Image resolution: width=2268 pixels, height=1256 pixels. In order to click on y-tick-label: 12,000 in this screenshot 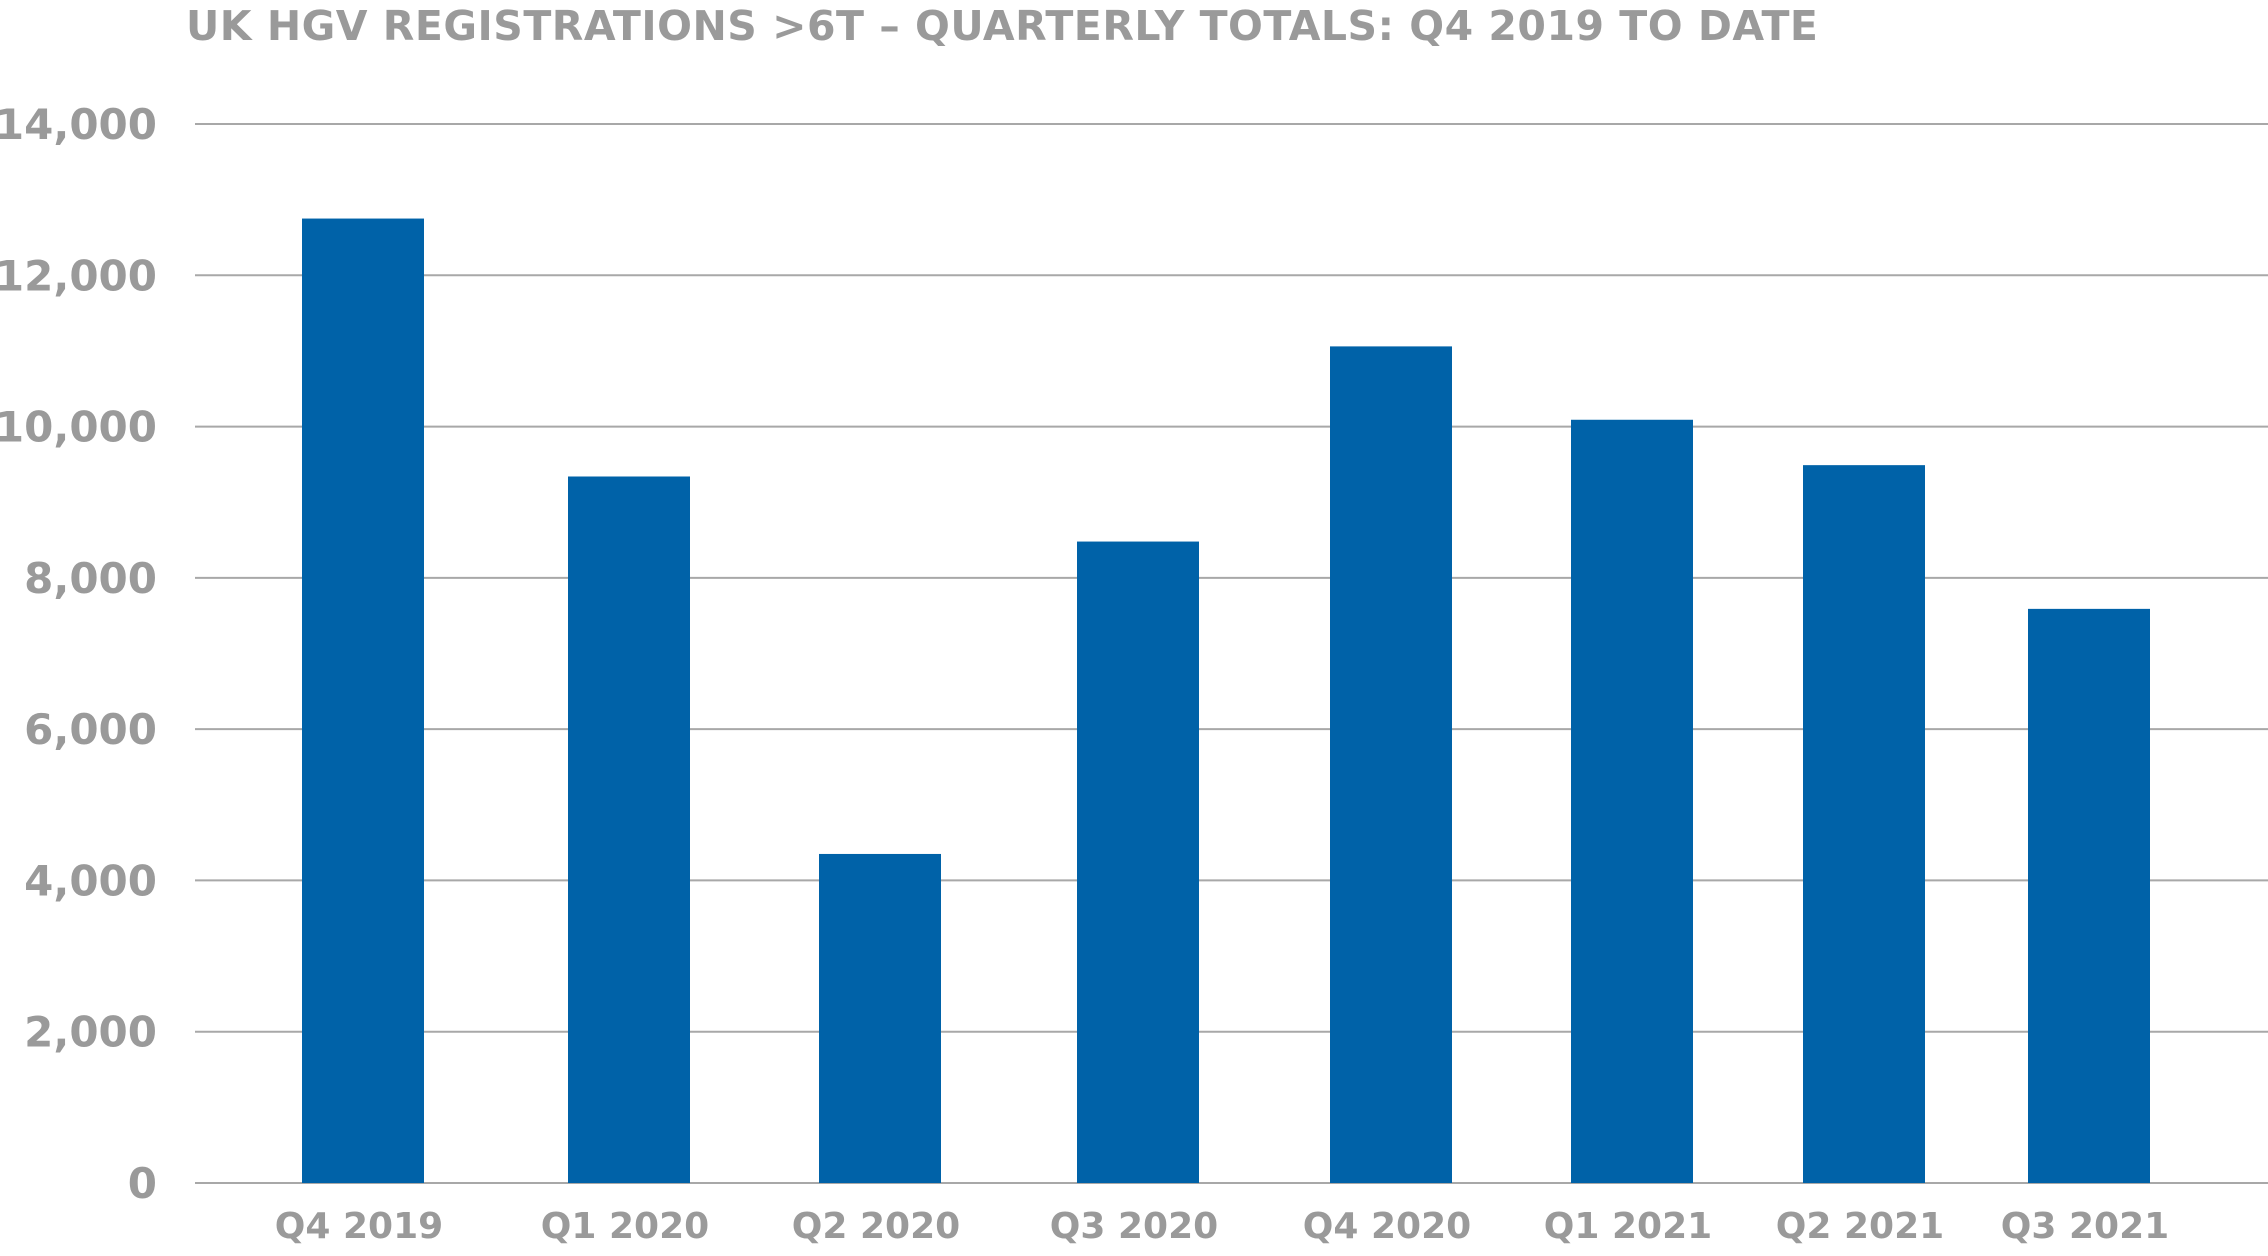, I will do `click(78, 275)`.